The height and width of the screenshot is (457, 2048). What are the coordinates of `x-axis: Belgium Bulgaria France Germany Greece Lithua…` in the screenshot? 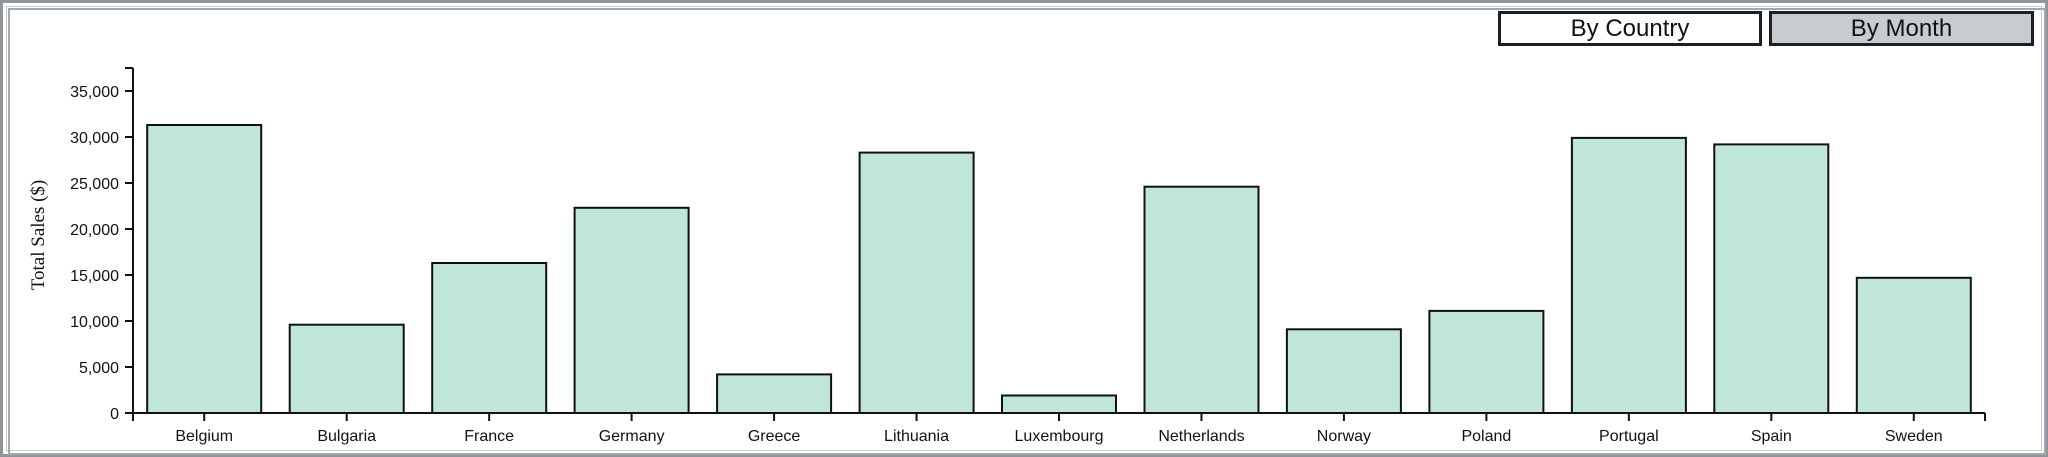 It's located at (1059, 428).